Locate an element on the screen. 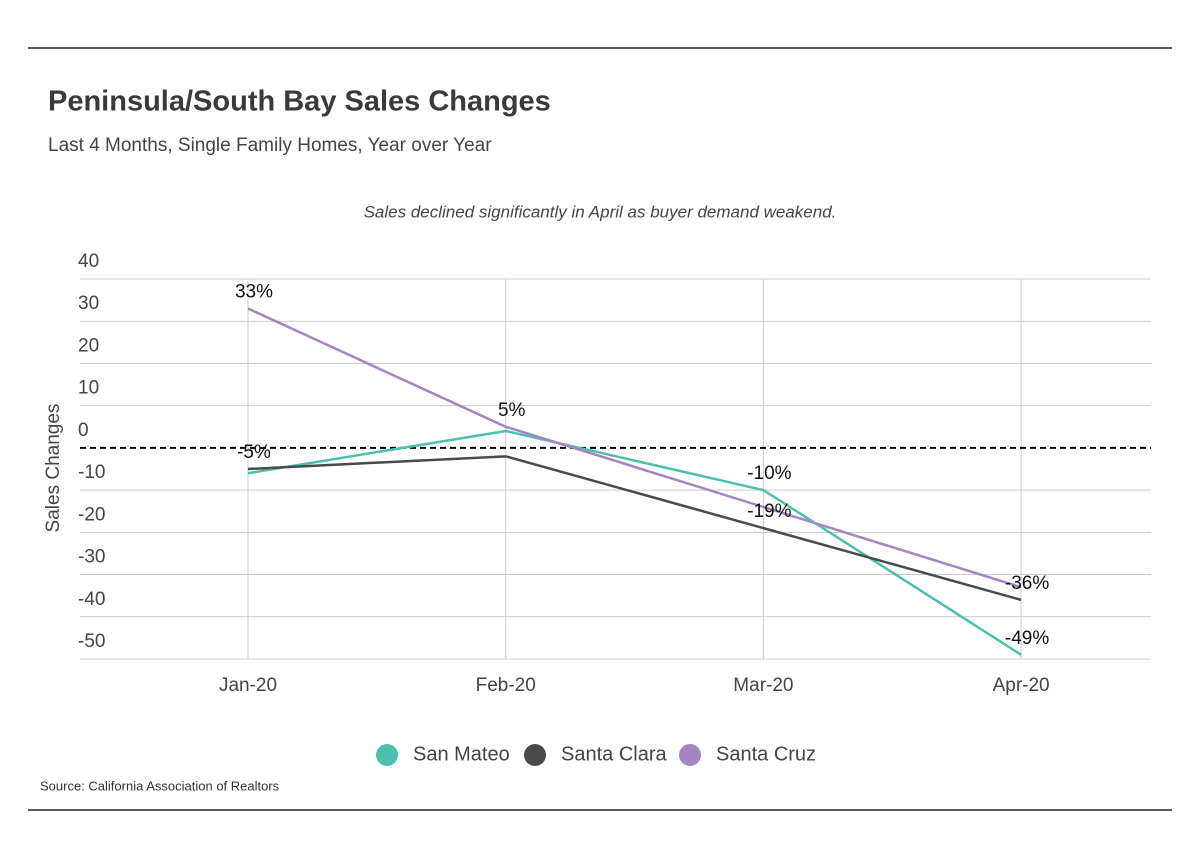 The width and height of the screenshot is (1200, 863). legend-label: Santa Clara is located at coordinates (614, 754).